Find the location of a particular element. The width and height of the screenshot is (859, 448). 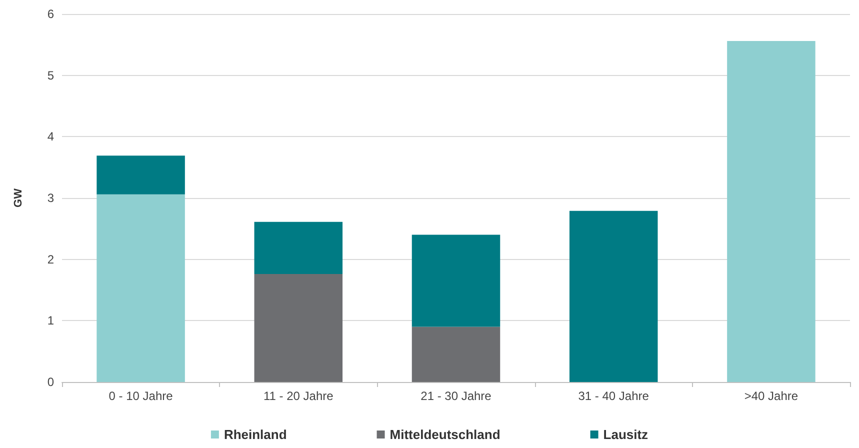

y-tick-label: 2 is located at coordinates (50, 259).